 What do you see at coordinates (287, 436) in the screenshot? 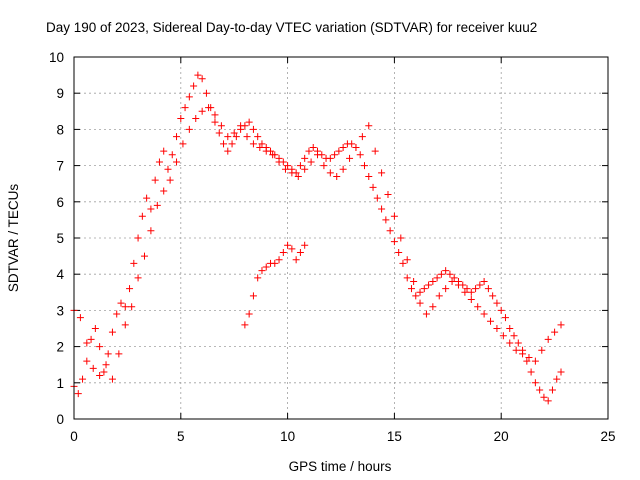
I see `x-tick-label: 10` at bounding box center [287, 436].